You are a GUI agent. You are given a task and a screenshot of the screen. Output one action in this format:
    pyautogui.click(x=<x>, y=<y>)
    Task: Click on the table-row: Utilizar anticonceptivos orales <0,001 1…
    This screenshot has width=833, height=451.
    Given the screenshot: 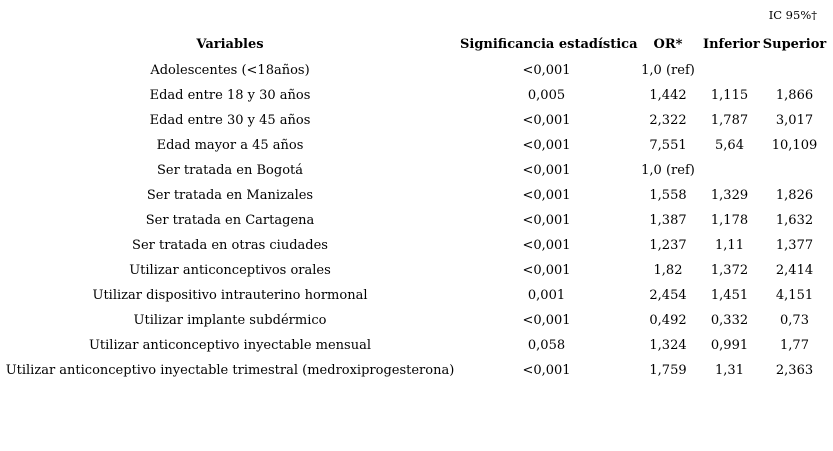 What is the action you would take?
    pyautogui.click(x=416, y=270)
    